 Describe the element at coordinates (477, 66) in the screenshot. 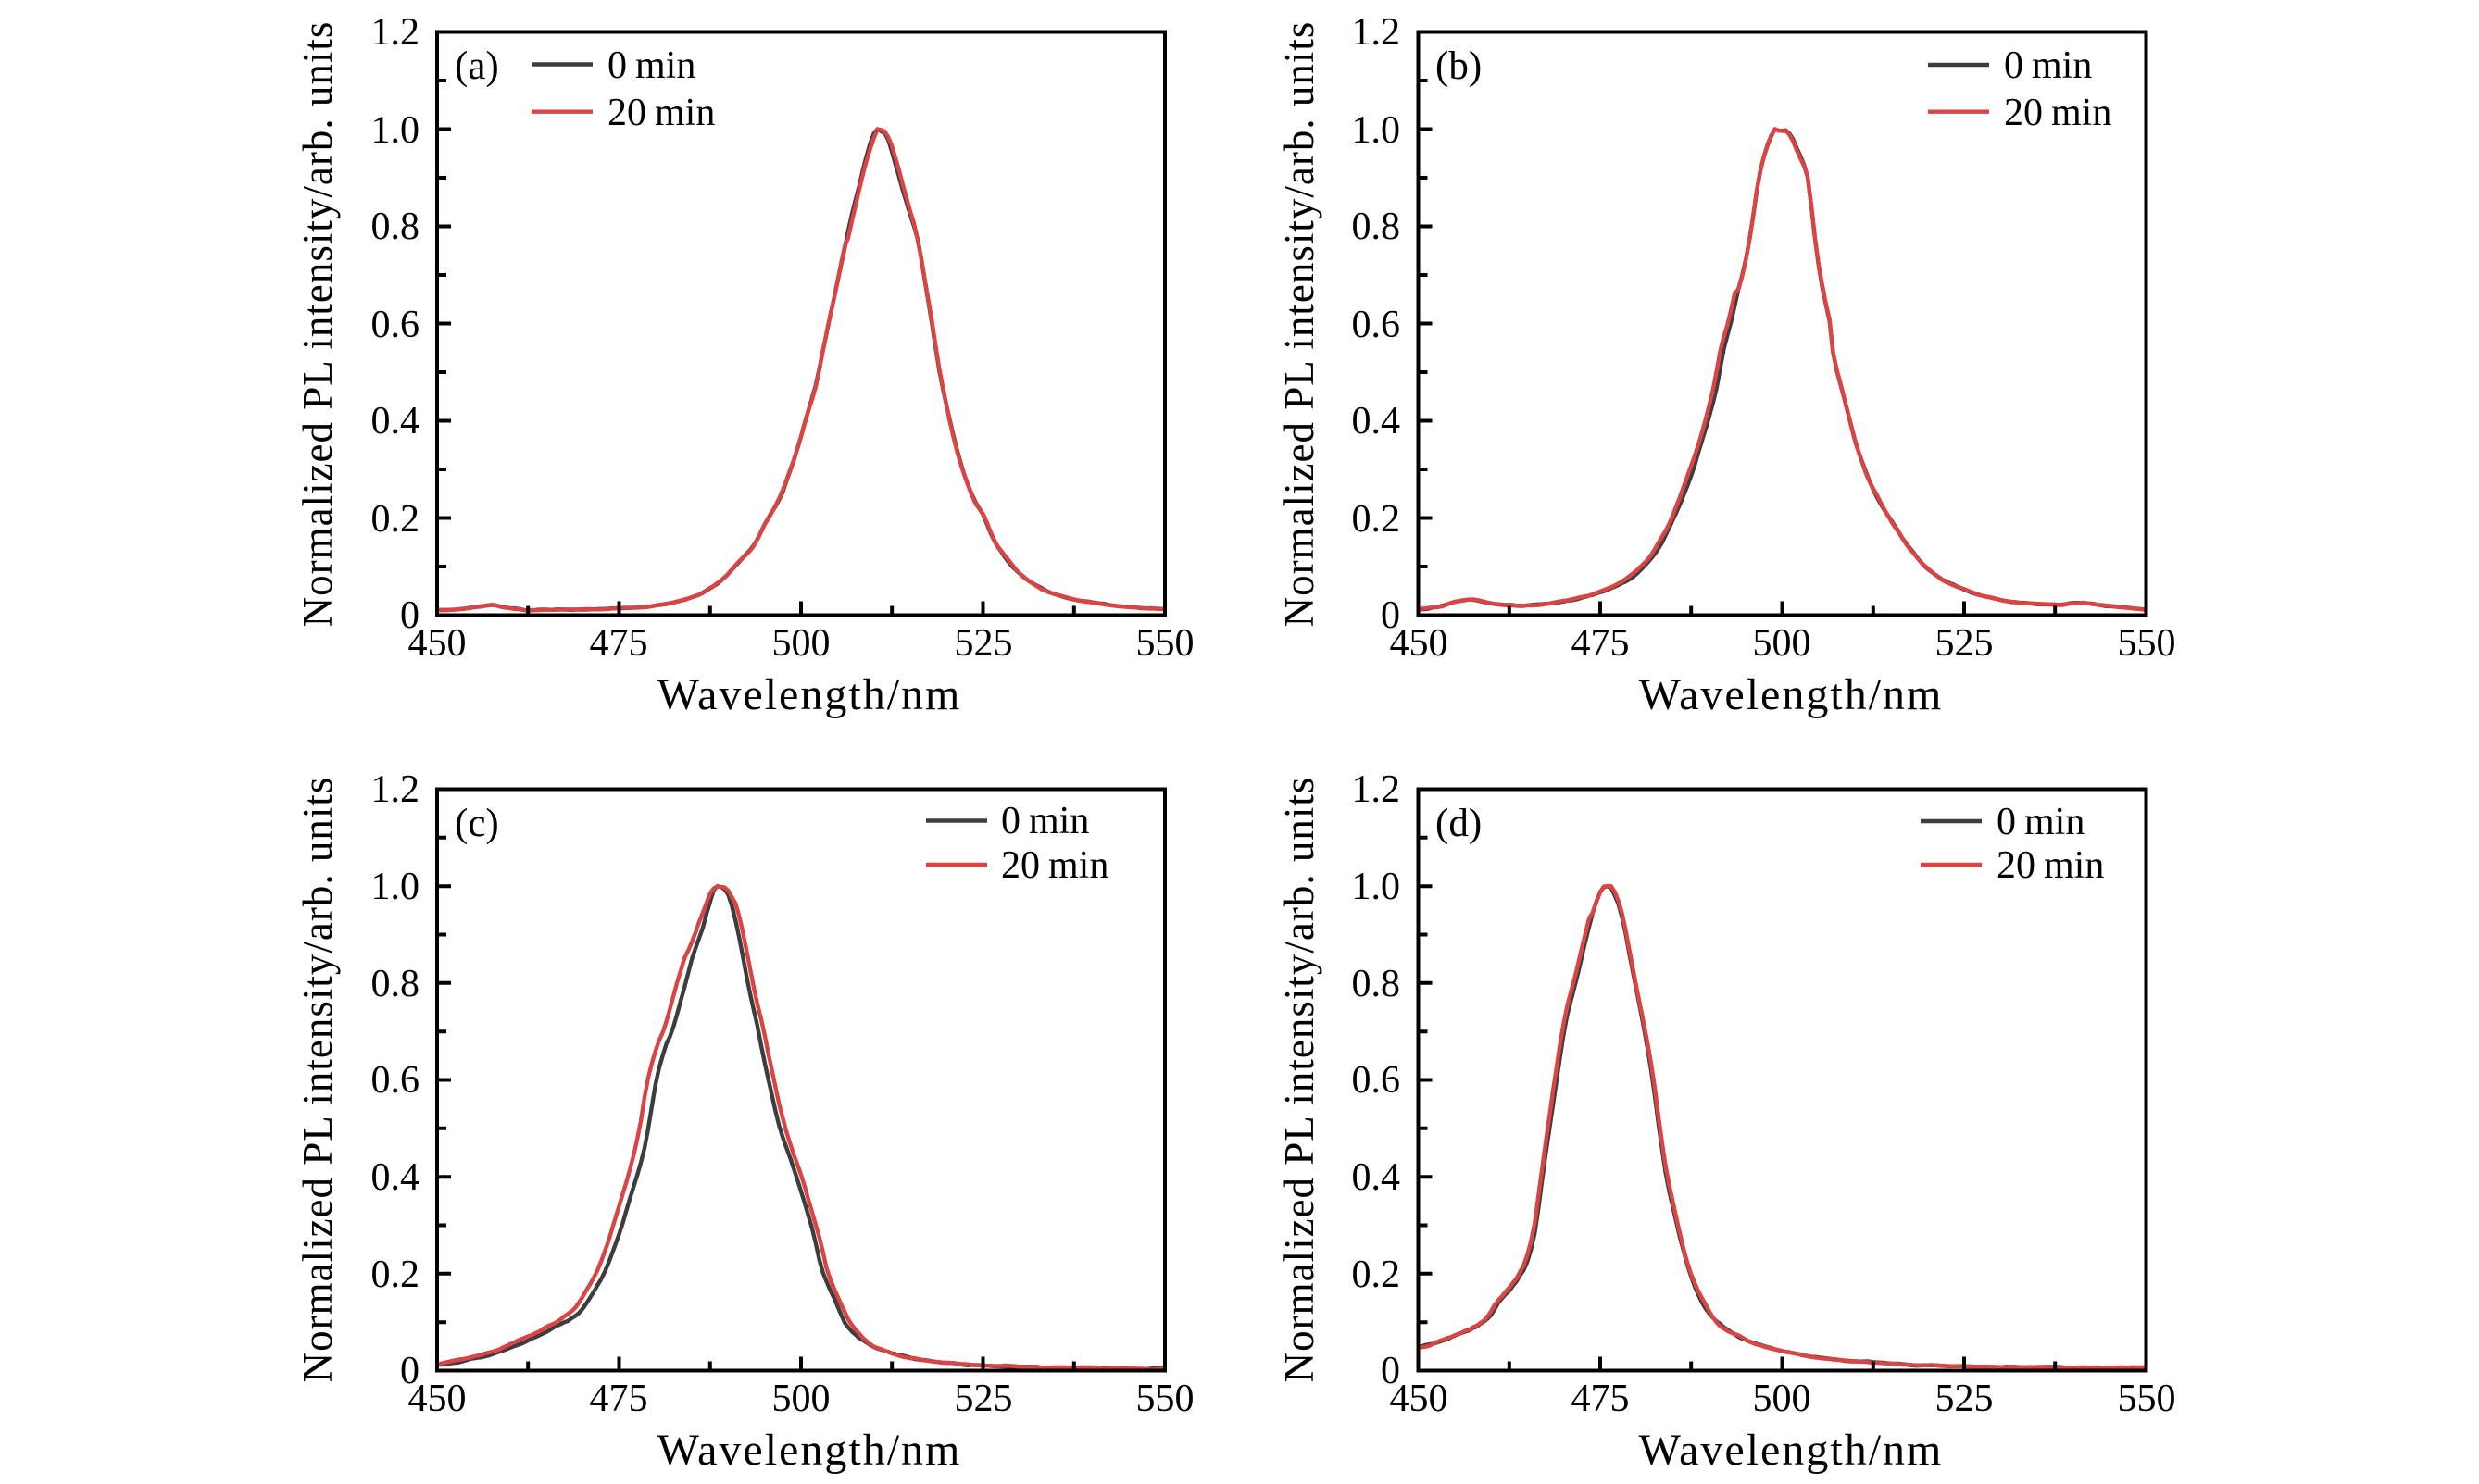

I see `svg-text: (a)` at that location.